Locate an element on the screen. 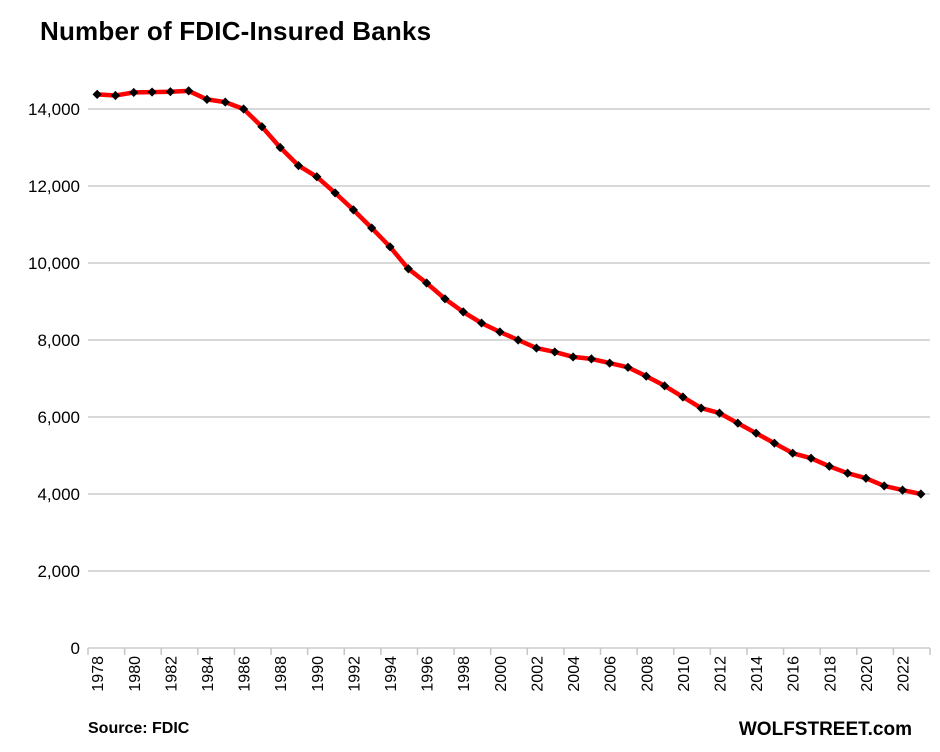 This screenshot has height=752, width=940. x-tick-label: 1992 is located at coordinates (354, 674).